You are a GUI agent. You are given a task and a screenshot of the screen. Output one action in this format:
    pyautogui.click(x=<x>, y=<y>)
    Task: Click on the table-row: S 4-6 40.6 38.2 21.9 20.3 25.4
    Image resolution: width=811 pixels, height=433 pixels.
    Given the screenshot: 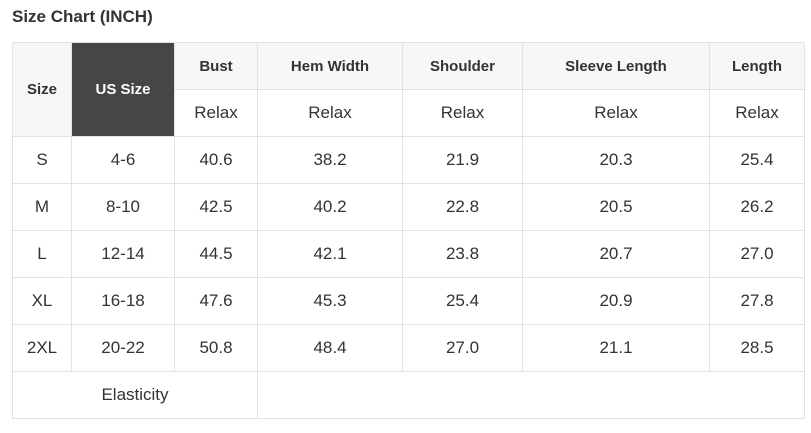 What is the action you would take?
    pyautogui.click(x=408, y=160)
    